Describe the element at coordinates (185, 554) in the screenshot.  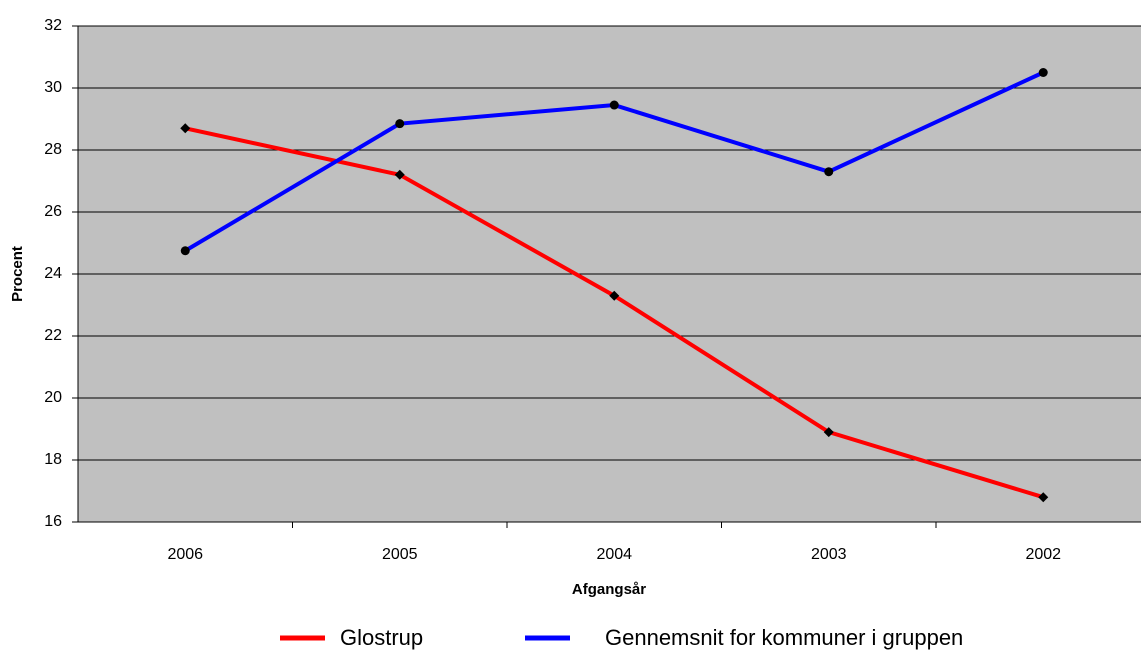
I see `x-tick-label: 2006` at that location.